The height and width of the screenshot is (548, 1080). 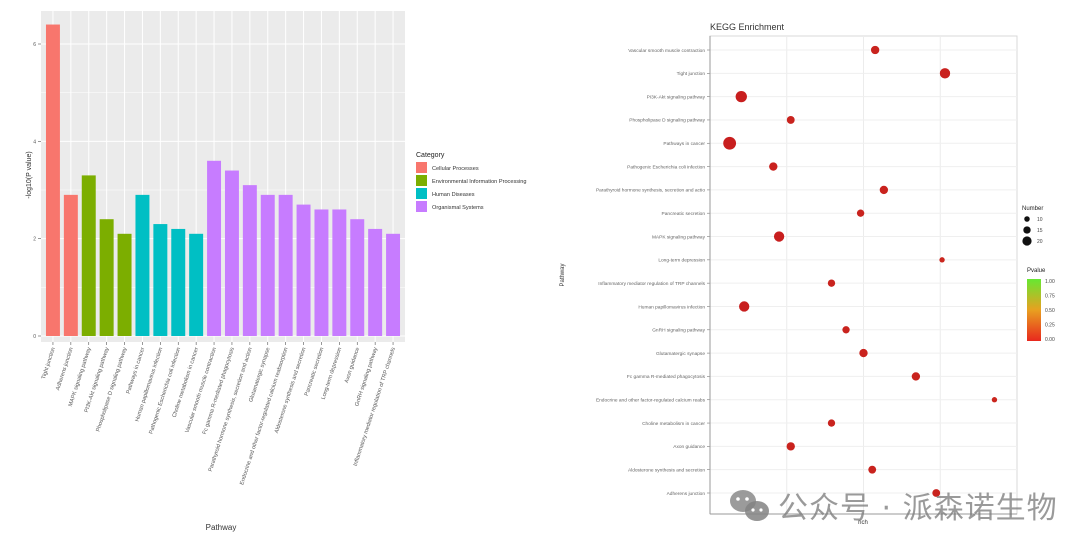 What do you see at coordinates (691, 74) in the screenshot?
I see `y-tick-label: Tight junction` at bounding box center [691, 74].